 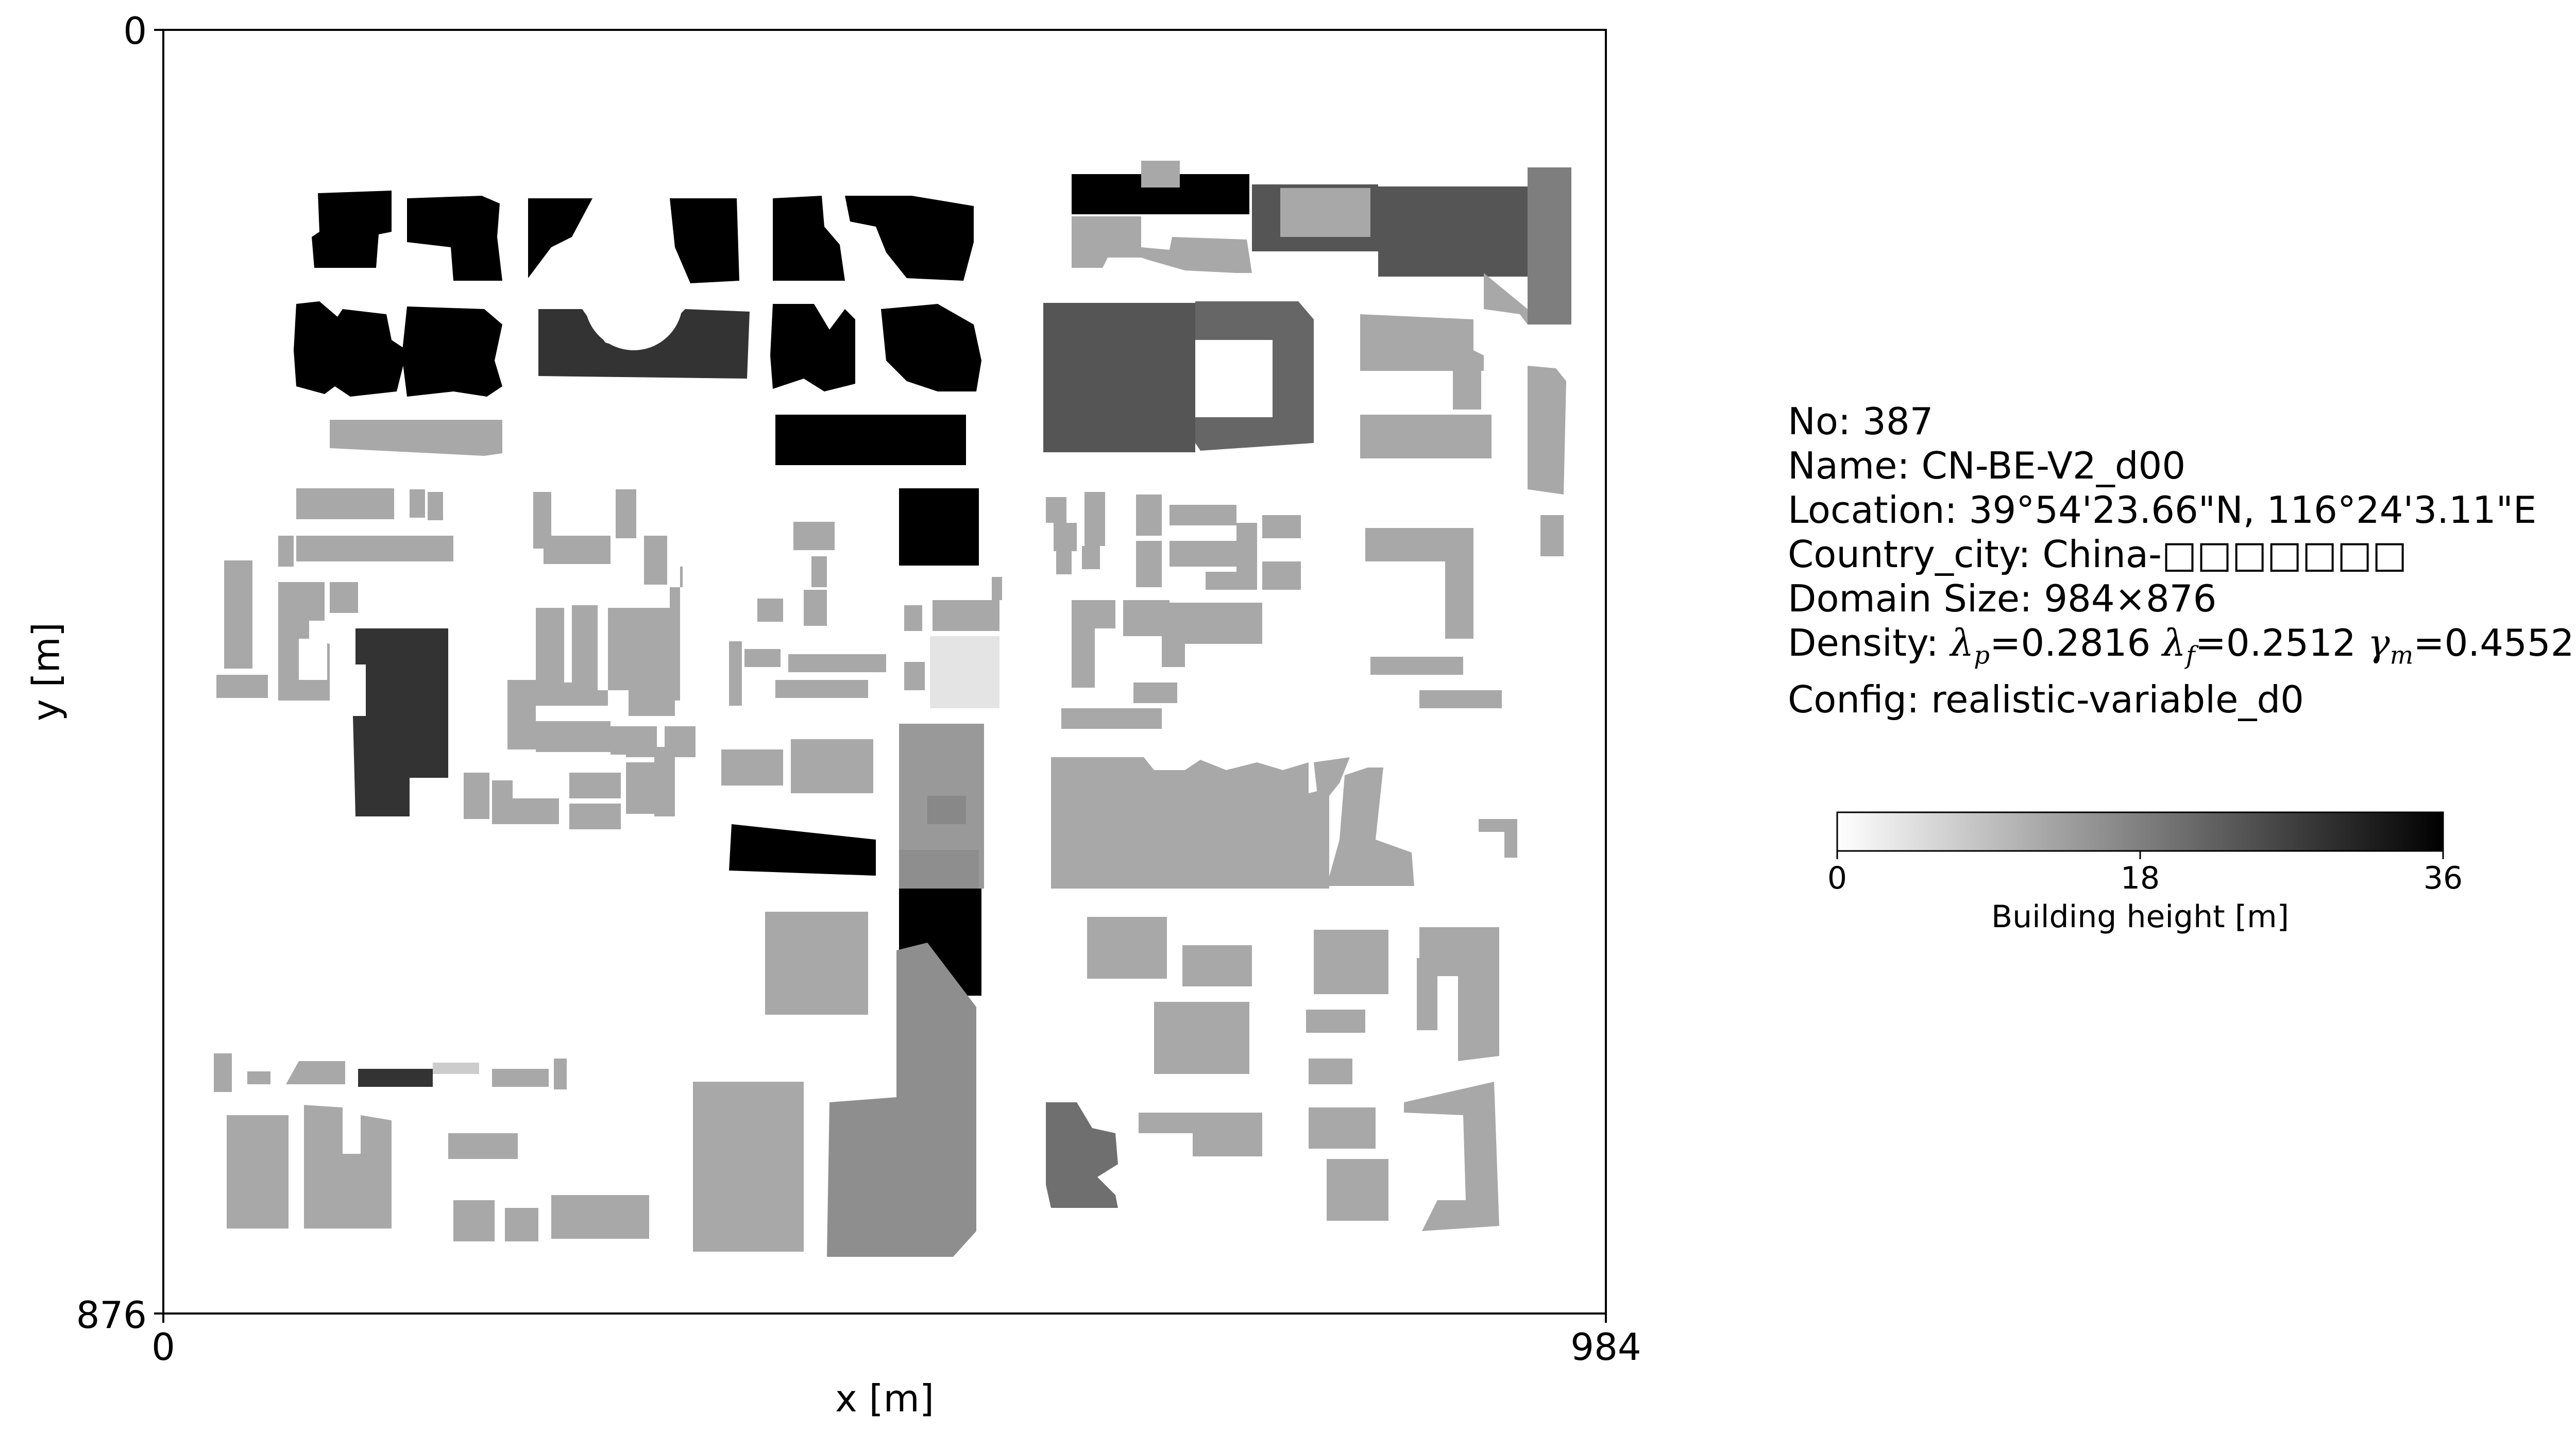 What do you see at coordinates (1861, 421) in the screenshot?
I see `info-no: No: 387` at bounding box center [1861, 421].